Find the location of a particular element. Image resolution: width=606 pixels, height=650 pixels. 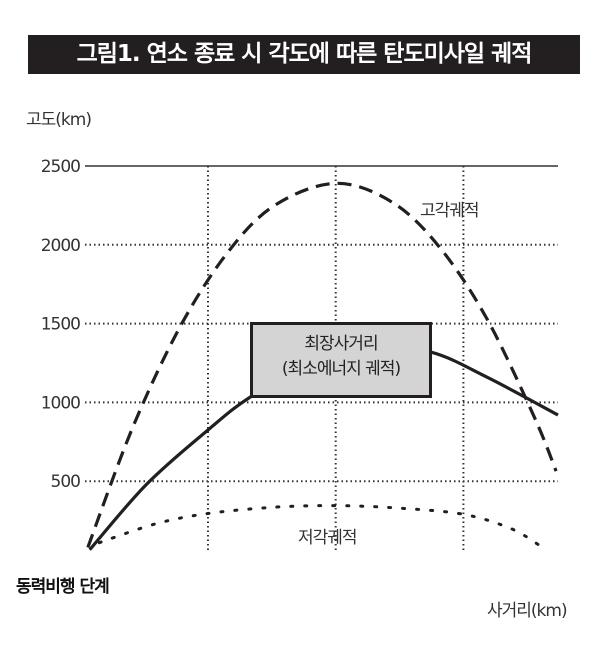

powered-flight-label: 동력비행 단계 is located at coordinates (63, 587).